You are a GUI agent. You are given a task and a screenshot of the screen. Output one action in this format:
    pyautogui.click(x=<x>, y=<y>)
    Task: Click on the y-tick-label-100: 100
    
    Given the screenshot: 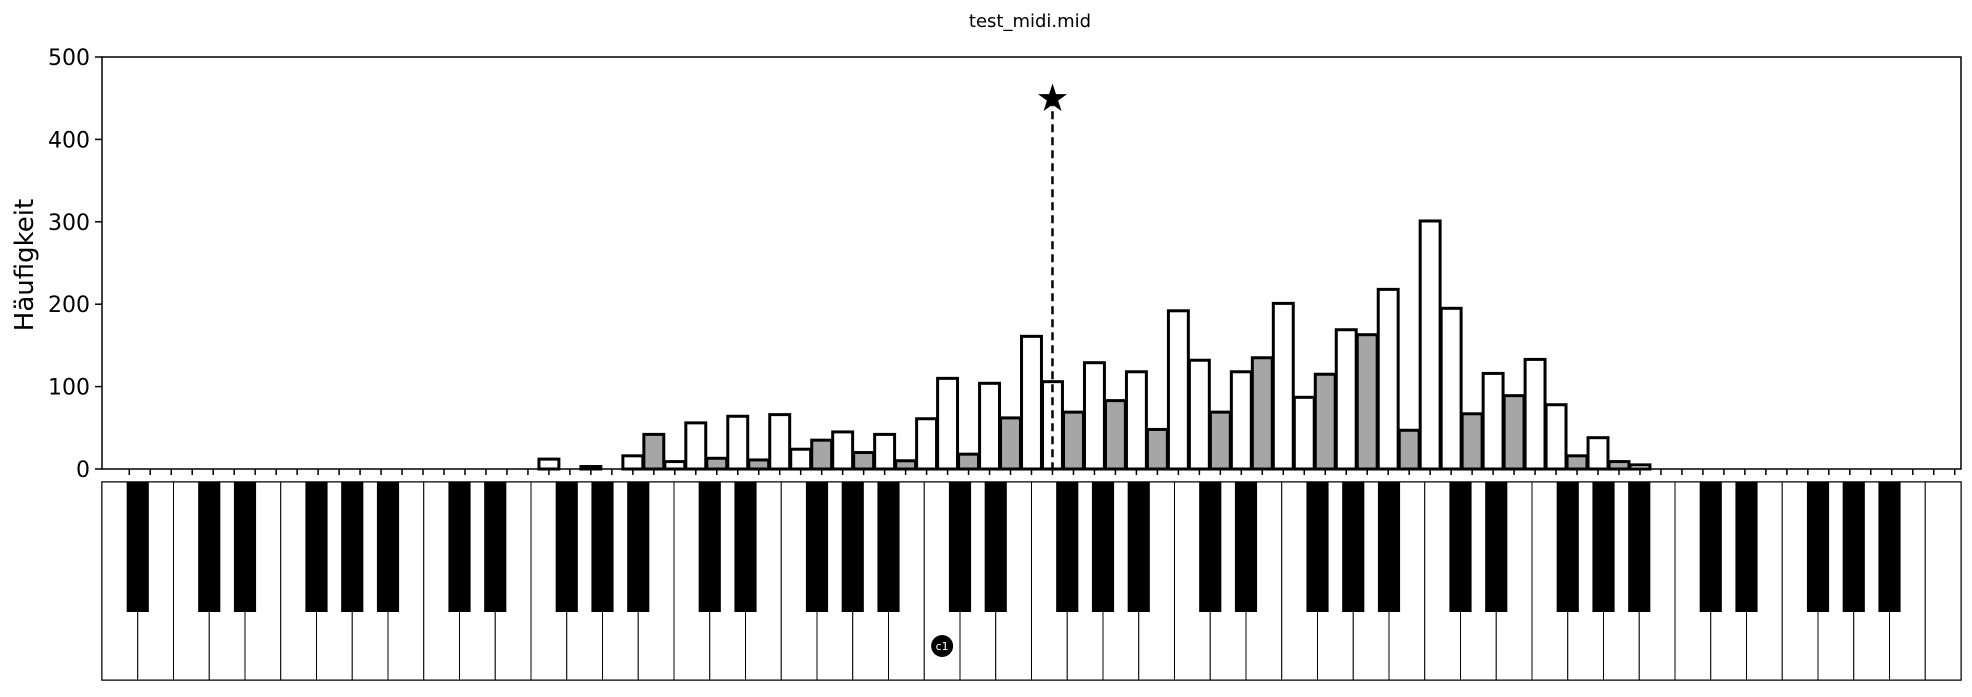 What is the action you would take?
    pyautogui.click(x=69, y=388)
    